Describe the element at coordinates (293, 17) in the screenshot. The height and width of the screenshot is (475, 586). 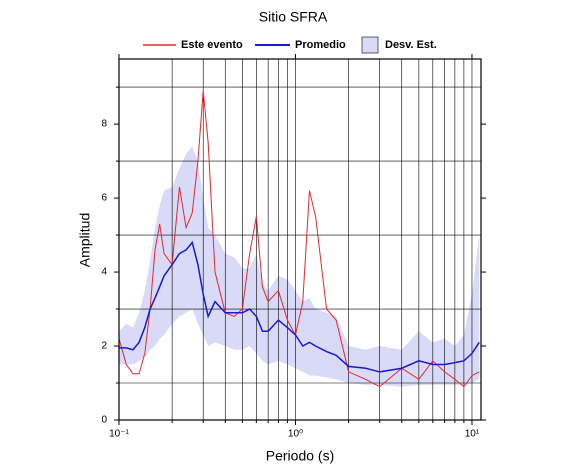
I see `chart-title: Sitio SFRA` at that location.